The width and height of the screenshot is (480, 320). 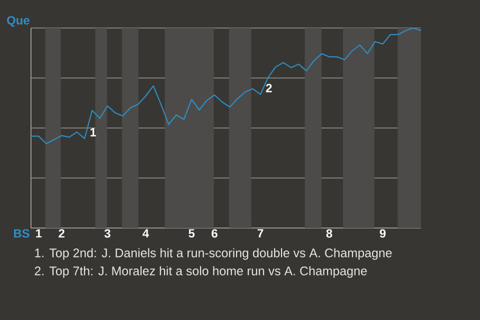 I want to click on annotation: 2, so click(x=269, y=88).